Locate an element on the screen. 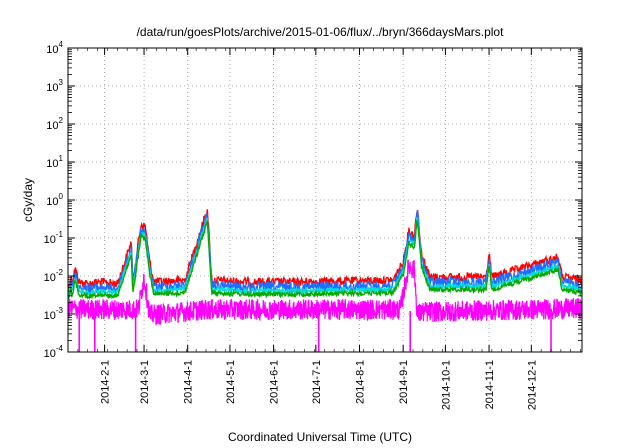 Image resolution: width=640 pixels, height=448 pixels. y-tick-label: 10⁰ is located at coordinates (54, 200).